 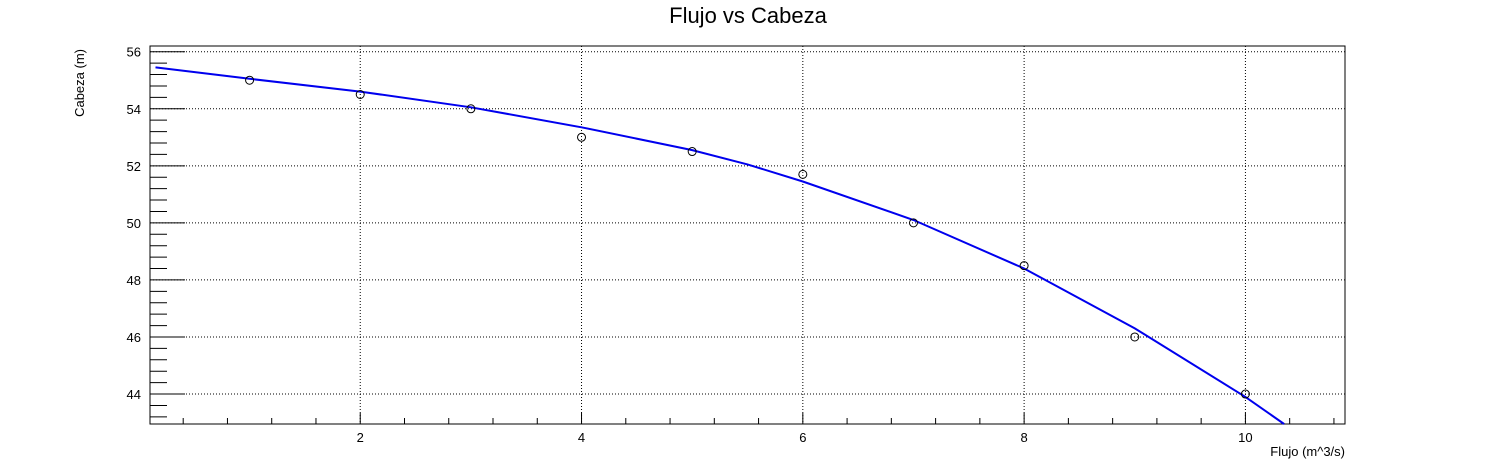 What do you see at coordinates (134, 394) in the screenshot?
I see `y-tick-label: 44` at bounding box center [134, 394].